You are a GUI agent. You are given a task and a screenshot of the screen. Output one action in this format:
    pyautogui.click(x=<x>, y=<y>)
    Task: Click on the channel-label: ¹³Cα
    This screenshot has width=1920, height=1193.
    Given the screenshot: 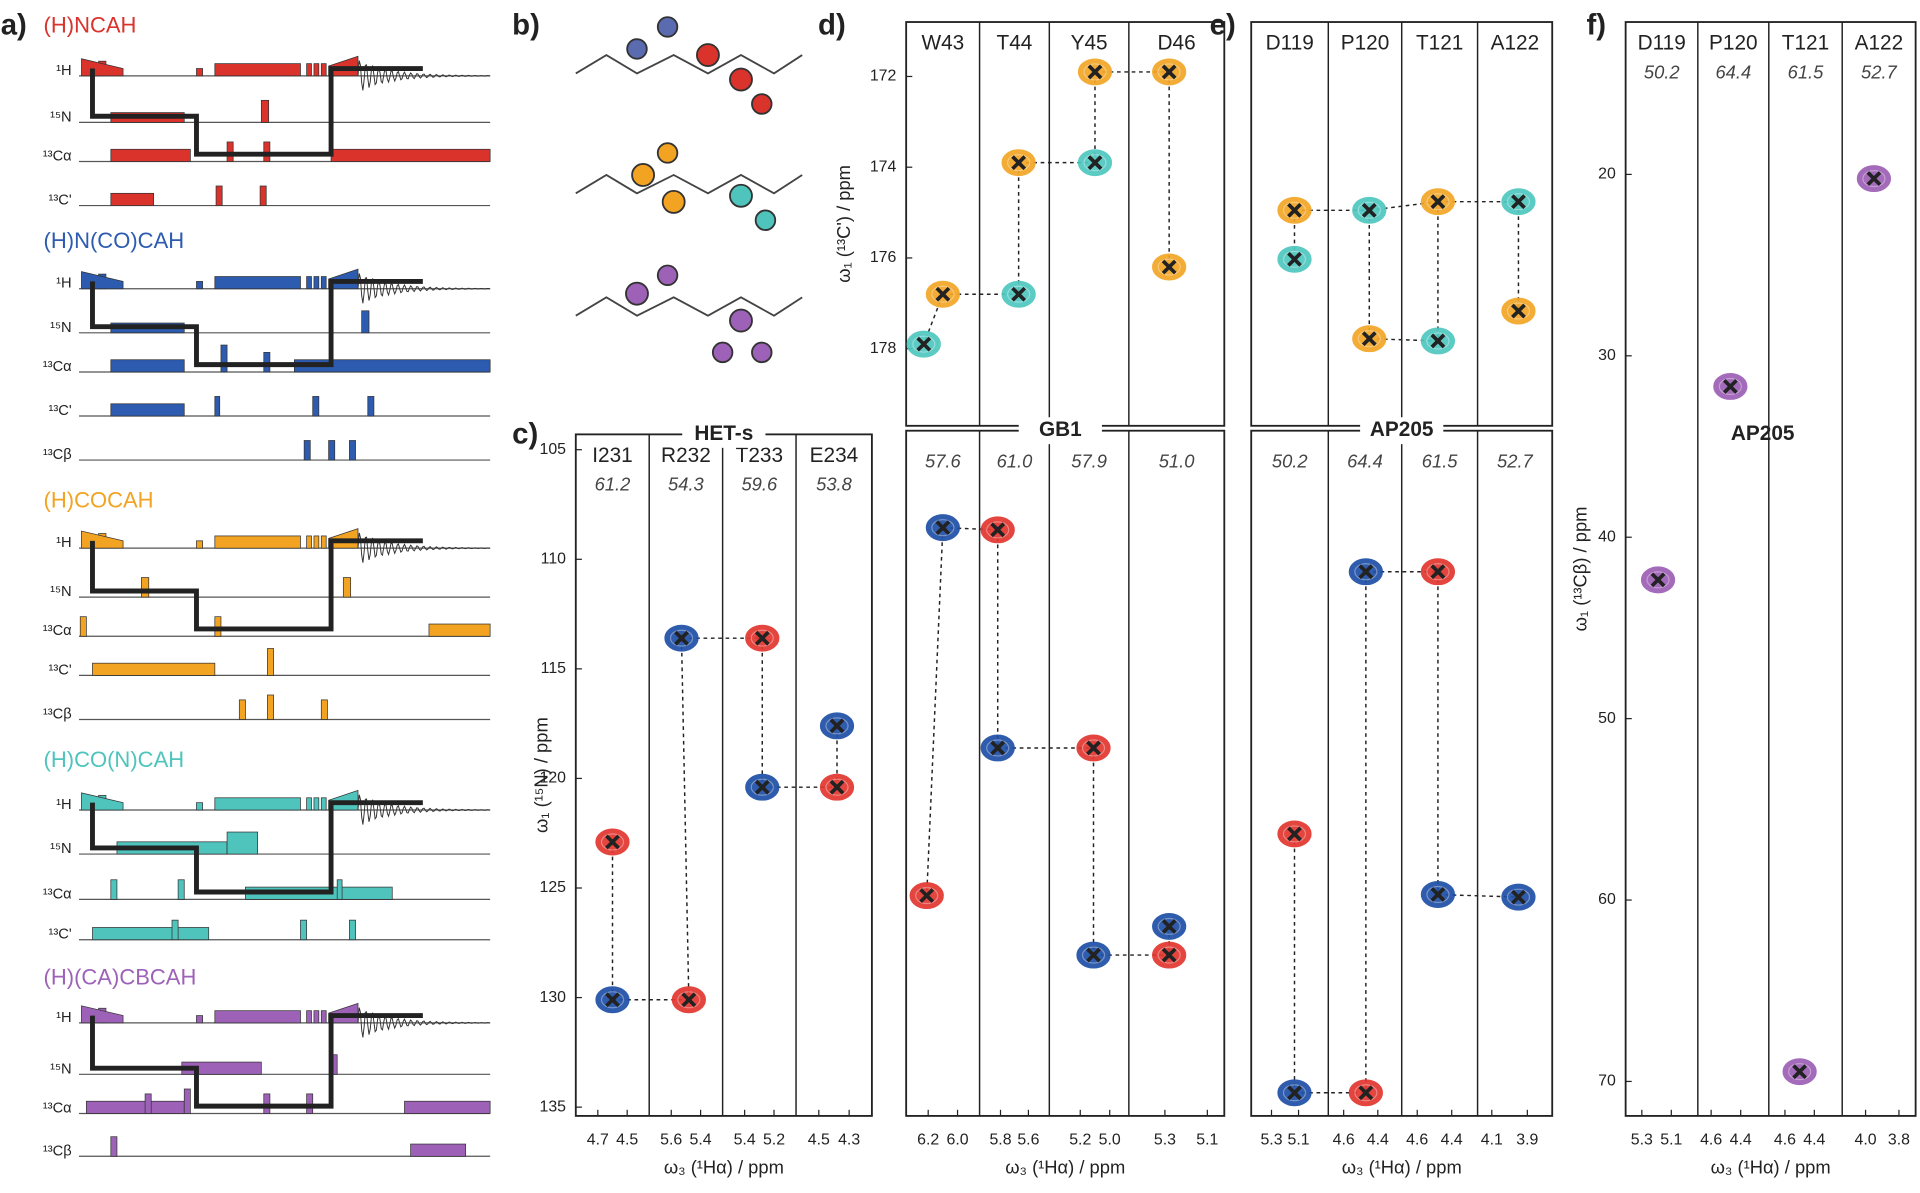 What is the action you would take?
    pyautogui.click(x=57, y=894)
    